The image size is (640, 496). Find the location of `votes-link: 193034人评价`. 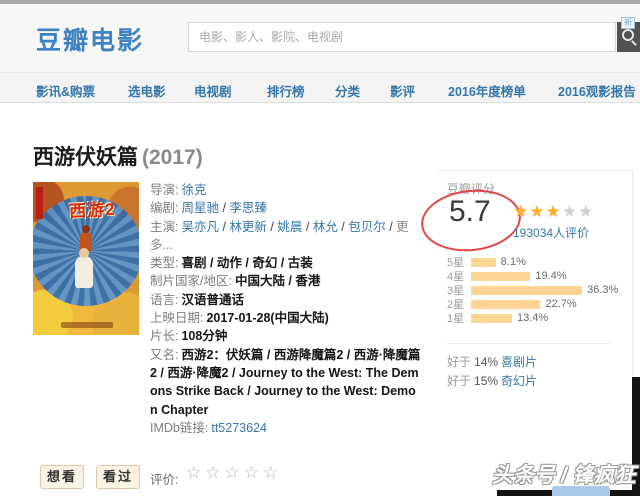

votes-link: 193034人评价 is located at coordinates (551, 233).